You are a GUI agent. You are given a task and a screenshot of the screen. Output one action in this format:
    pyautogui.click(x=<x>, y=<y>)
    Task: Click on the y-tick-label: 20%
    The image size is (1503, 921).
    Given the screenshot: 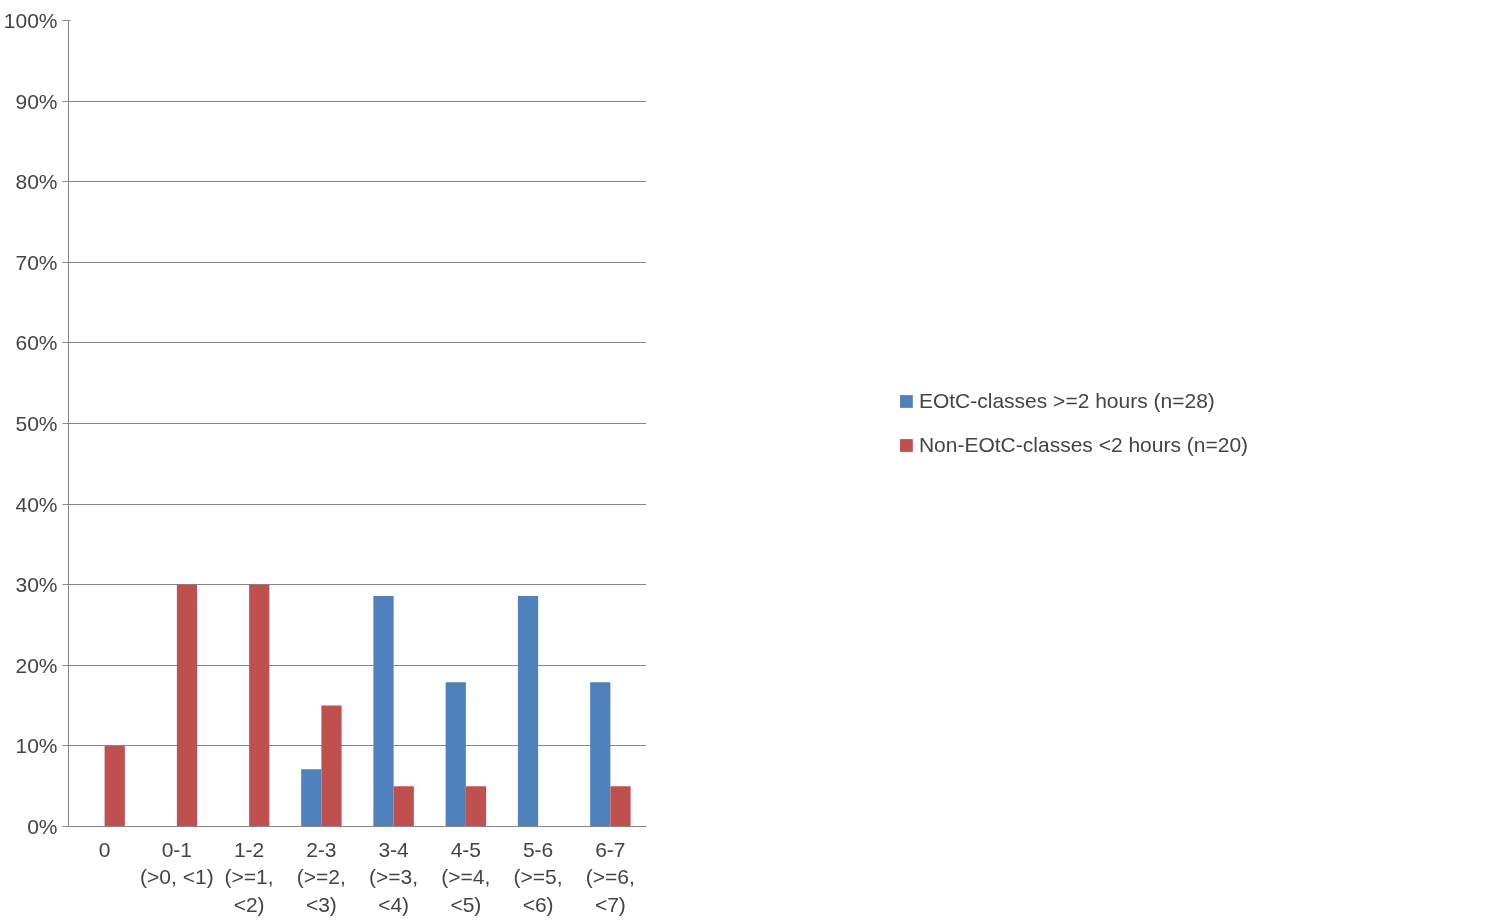 What is the action you would take?
    pyautogui.click(x=36, y=665)
    